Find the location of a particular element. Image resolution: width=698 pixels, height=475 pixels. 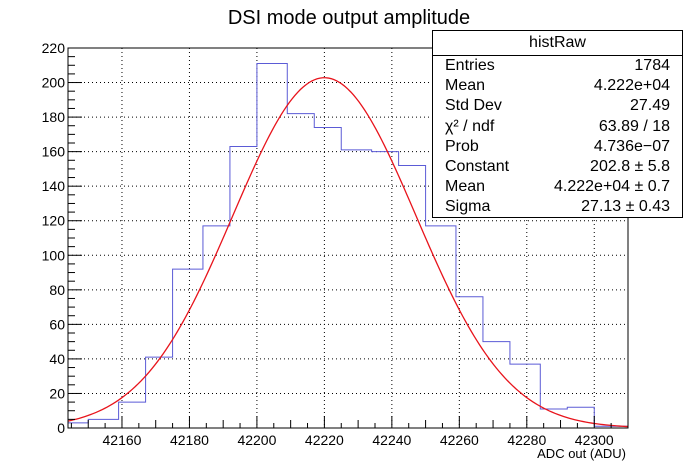

stats-value: 4.222e+04 ± 0.7 is located at coordinates (612, 187).